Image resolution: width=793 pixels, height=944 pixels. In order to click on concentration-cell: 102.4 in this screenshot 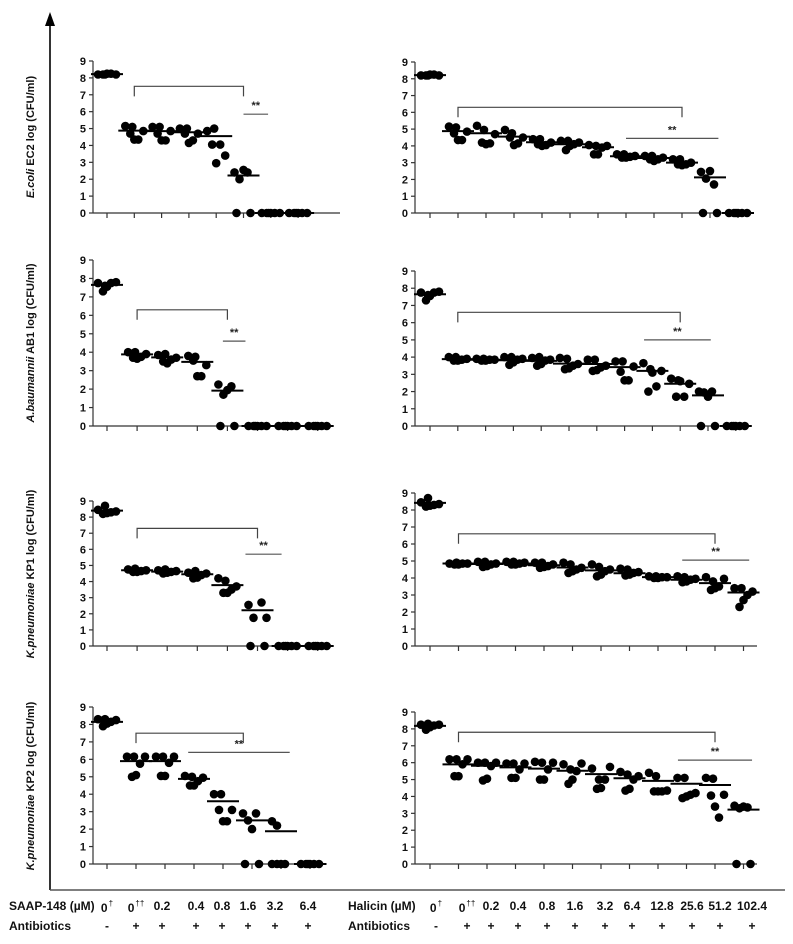, I will do `click(752, 906)`.